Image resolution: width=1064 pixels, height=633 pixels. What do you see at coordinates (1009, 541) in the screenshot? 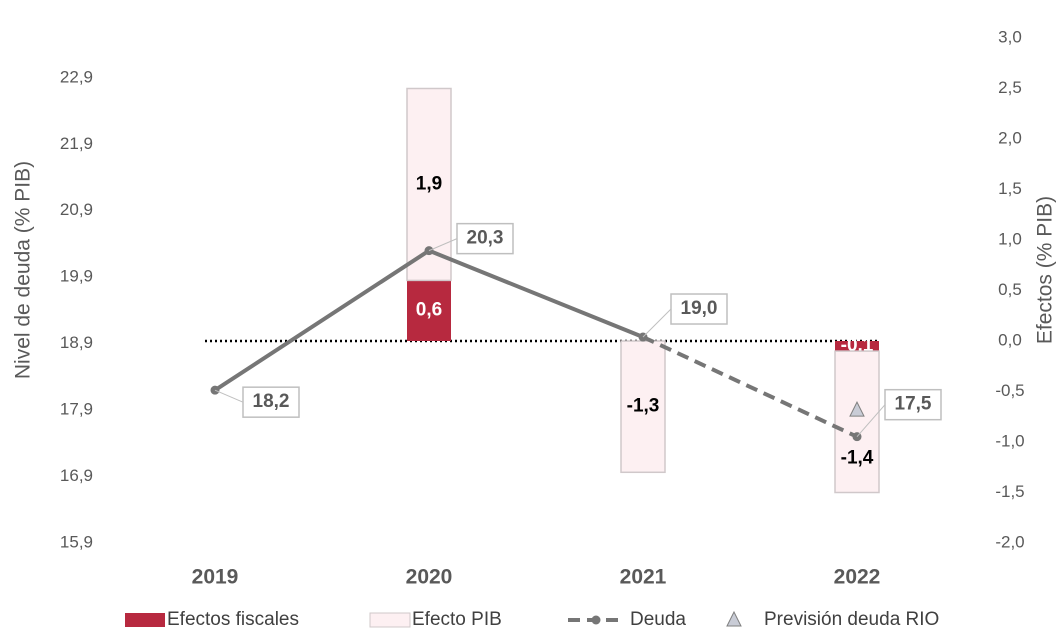
I see `y2-tick-label: -2,0` at bounding box center [1009, 541].